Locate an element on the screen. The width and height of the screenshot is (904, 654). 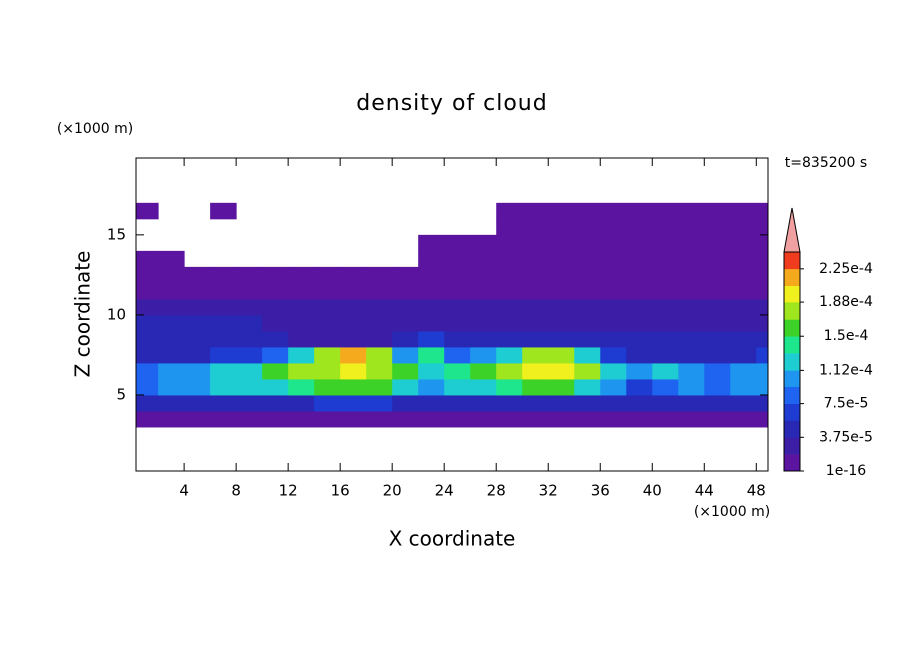
colorbar-tick-label: 2.25e-4 is located at coordinates (846, 269).